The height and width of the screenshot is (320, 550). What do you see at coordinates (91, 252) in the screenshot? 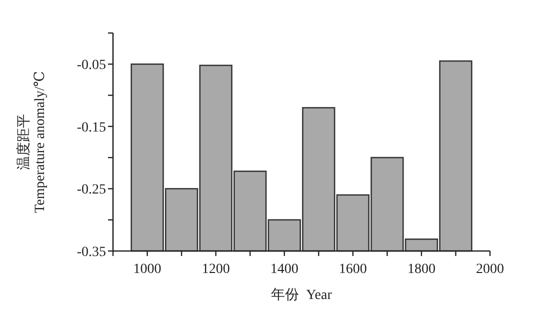
I see `y-tick-label: -0.35` at bounding box center [91, 252].